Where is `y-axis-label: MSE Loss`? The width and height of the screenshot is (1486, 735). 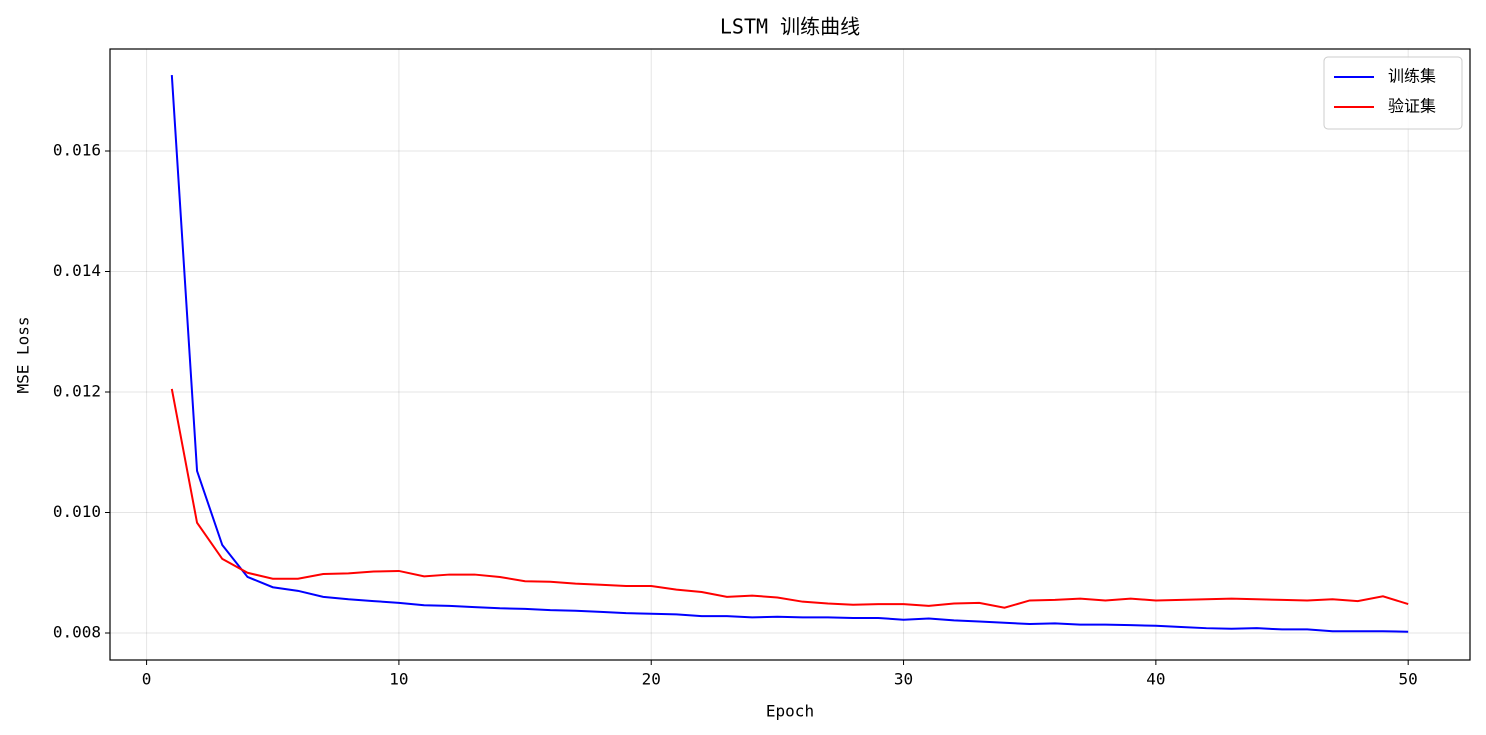
y-axis-label: MSE Loss is located at coordinates (23, 354).